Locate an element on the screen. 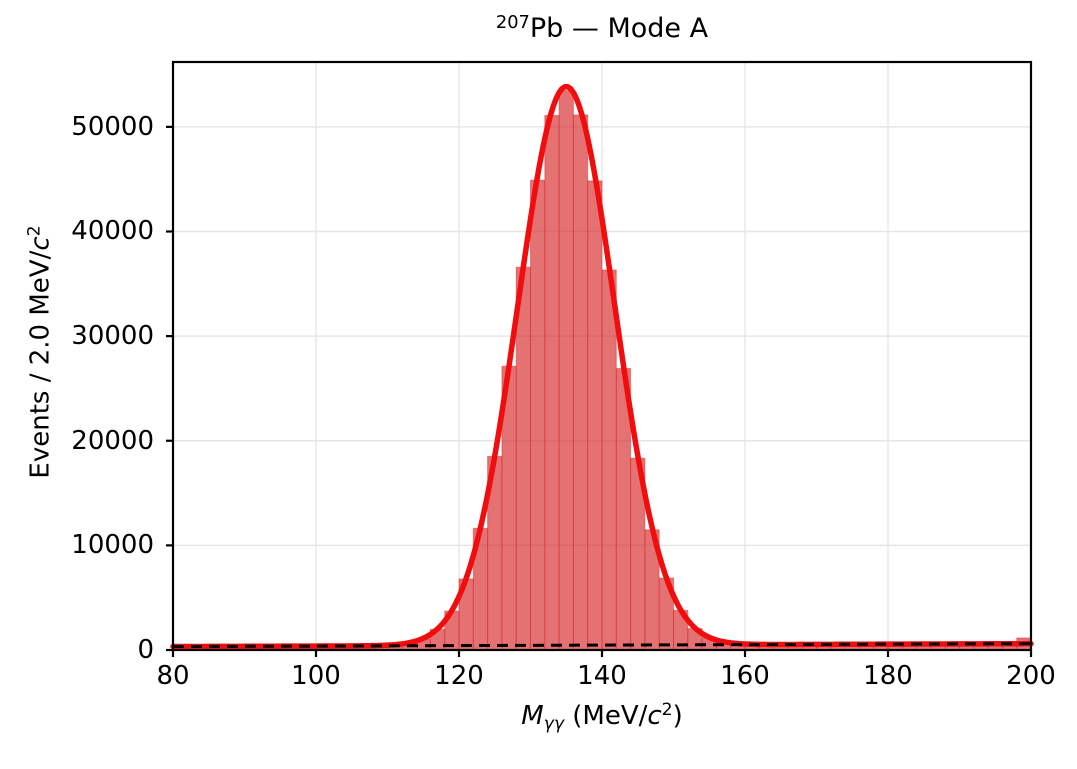 This screenshot has height=769, width=1077. x-tick-label: 100 is located at coordinates (316, 676).